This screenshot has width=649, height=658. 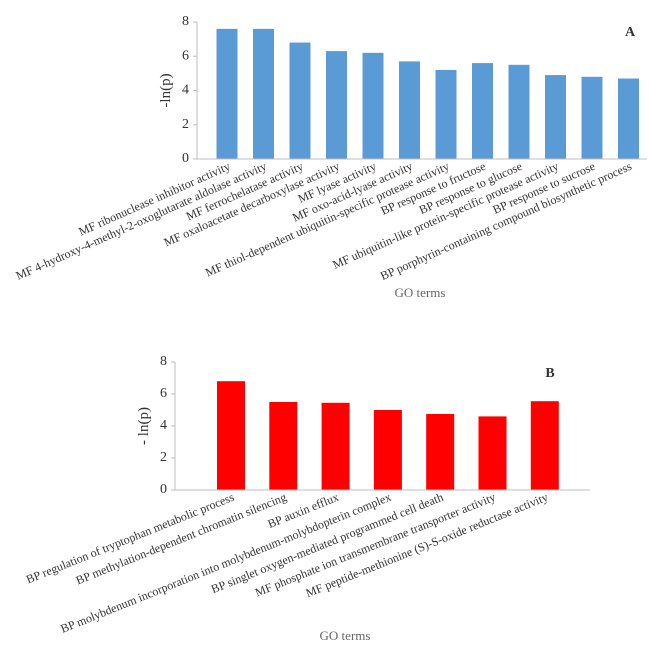 What do you see at coordinates (144, 426) in the screenshot?
I see `y-axis-label: - ln(p)` at bounding box center [144, 426].